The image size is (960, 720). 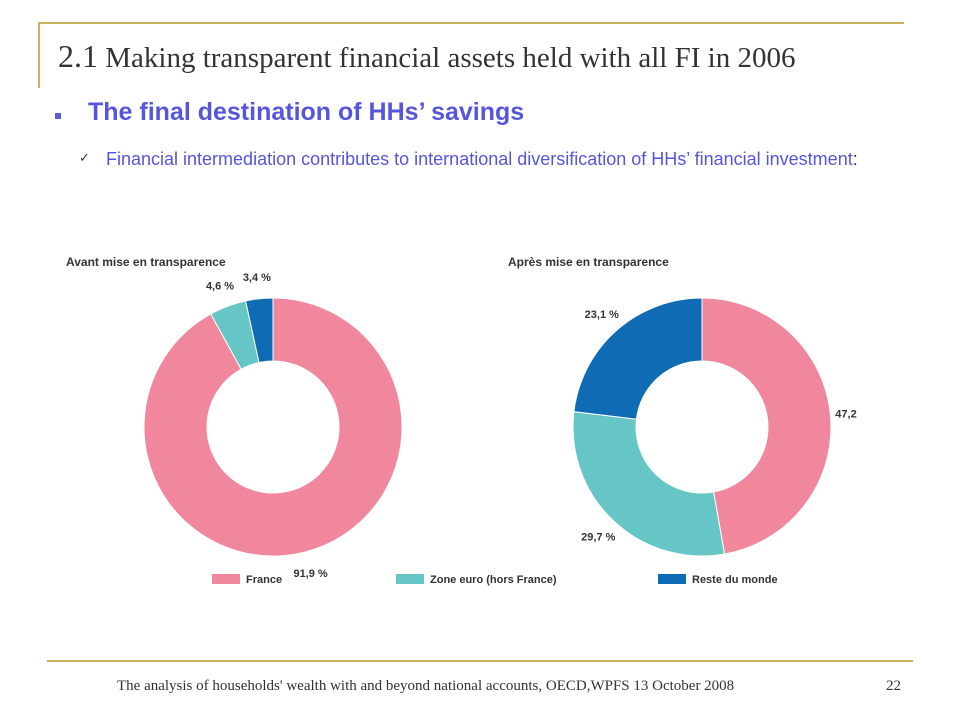 What do you see at coordinates (480, 661) in the screenshot?
I see `footer-rule` at bounding box center [480, 661].